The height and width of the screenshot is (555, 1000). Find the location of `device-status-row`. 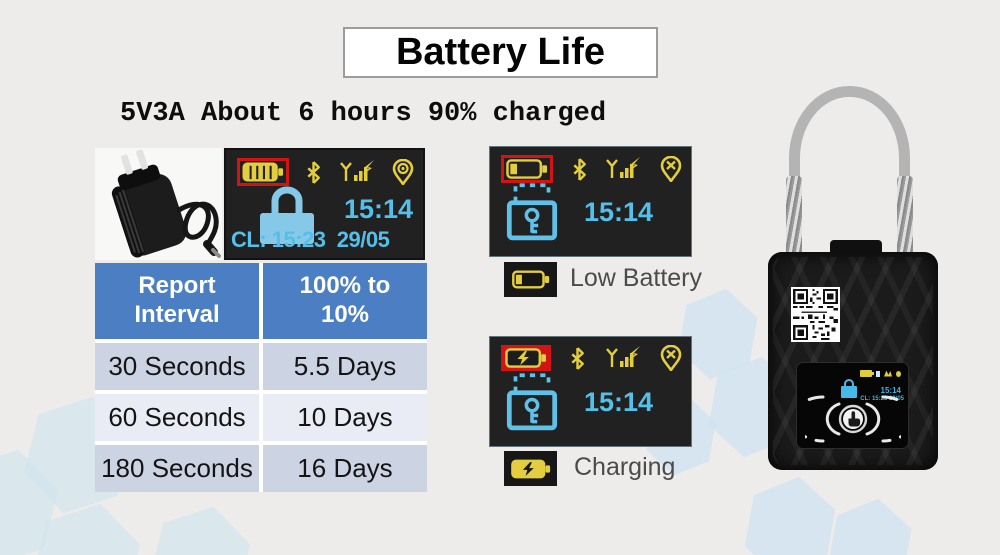

device-status-row is located at coordinates (880, 373).